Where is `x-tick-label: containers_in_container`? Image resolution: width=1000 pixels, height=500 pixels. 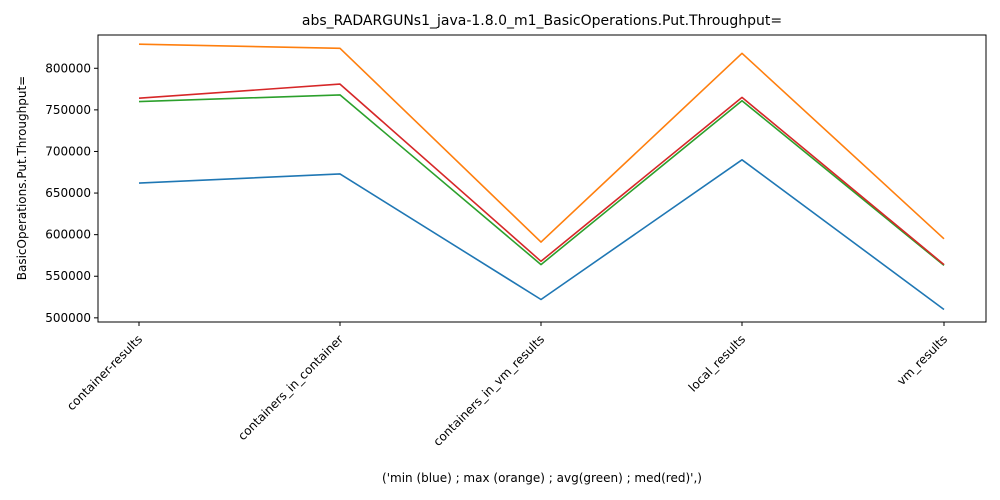 x-tick-label: containers_in_container is located at coordinates (290, 387).